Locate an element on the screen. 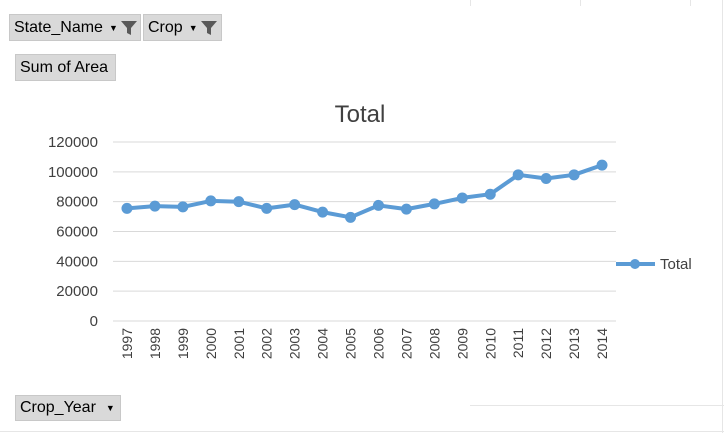 This screenshot has width=724, height=433. chart-title: Total is located at coordinates (360, 114).